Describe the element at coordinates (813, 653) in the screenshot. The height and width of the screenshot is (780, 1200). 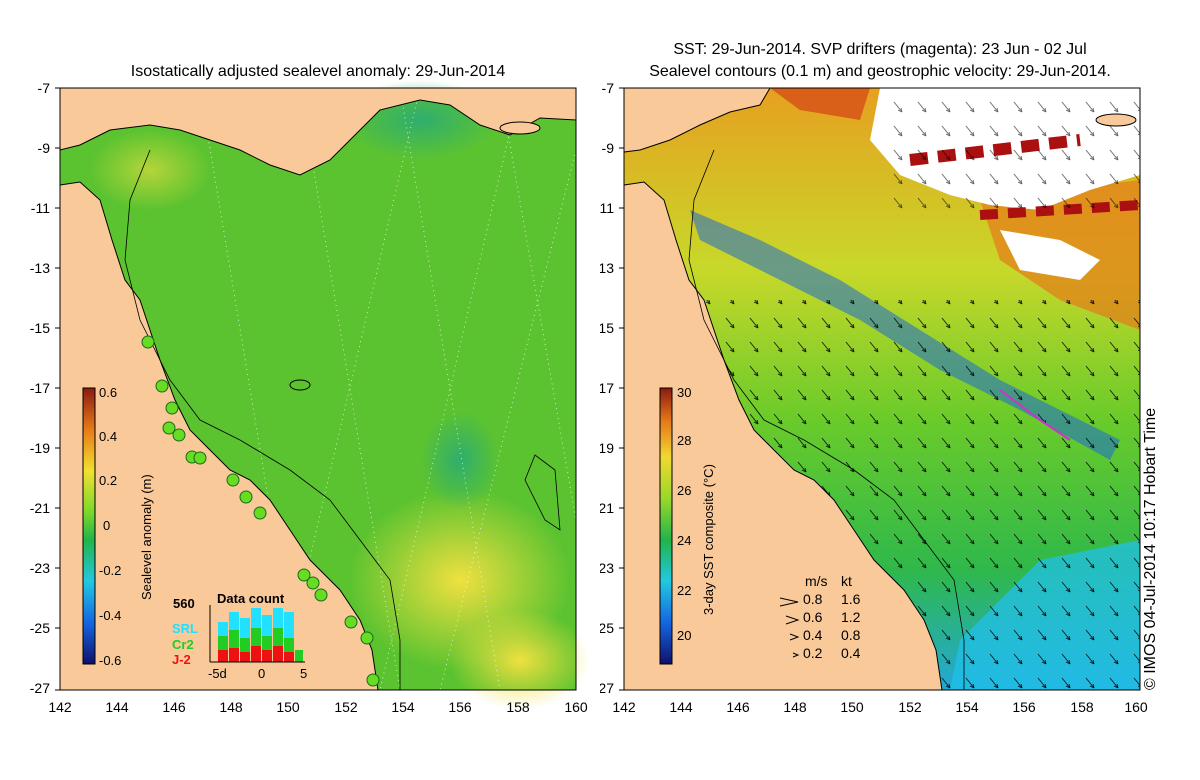
I see `velocity-legend-ms: 0.2` at that location.